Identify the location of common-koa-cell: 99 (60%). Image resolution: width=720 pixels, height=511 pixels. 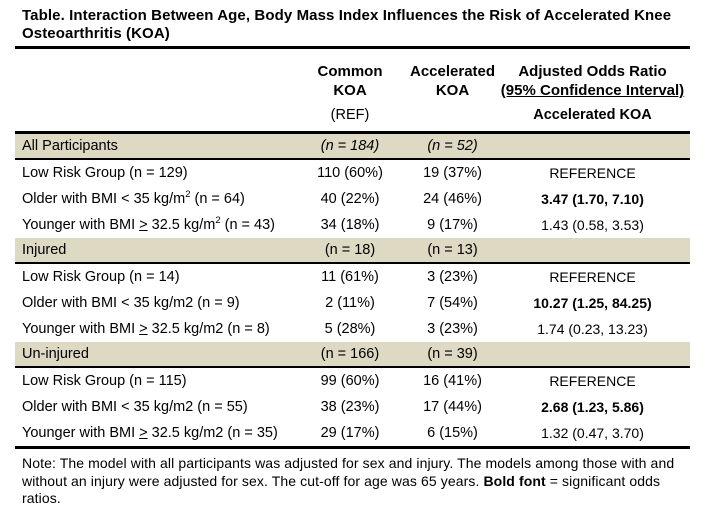
(350, 381).